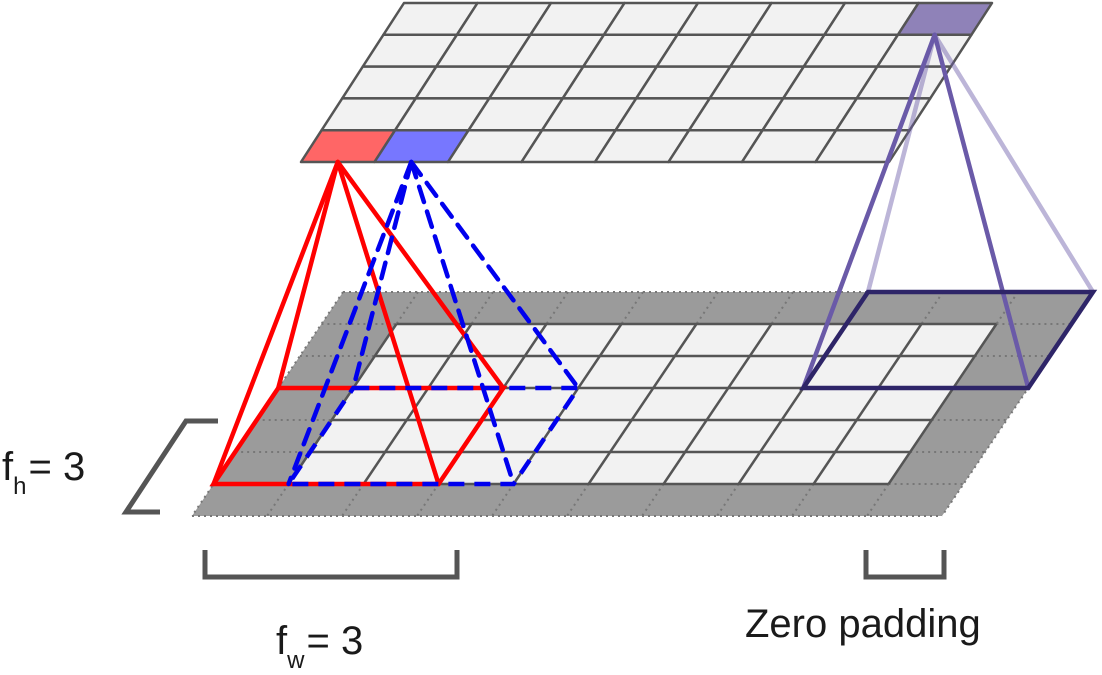 The image size is (1102, 675). What do you see at coordinates (358, 436) in the screenshot?
I see `red-receptive-field-window` at bounding box center [358, 436].